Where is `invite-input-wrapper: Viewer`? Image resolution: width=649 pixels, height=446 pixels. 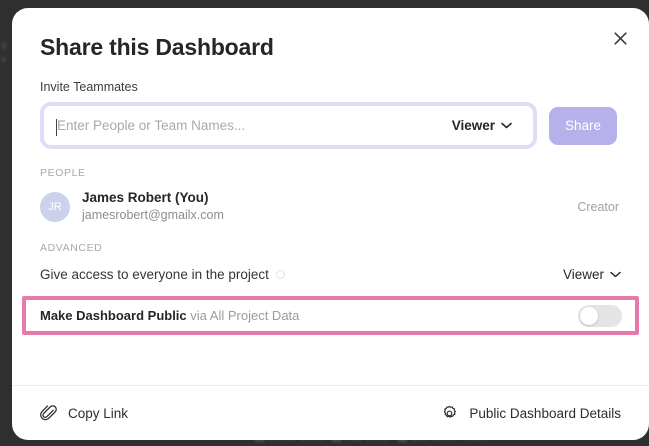
invite-input-wrapper: Viewer is located at coordinates (288, 125).